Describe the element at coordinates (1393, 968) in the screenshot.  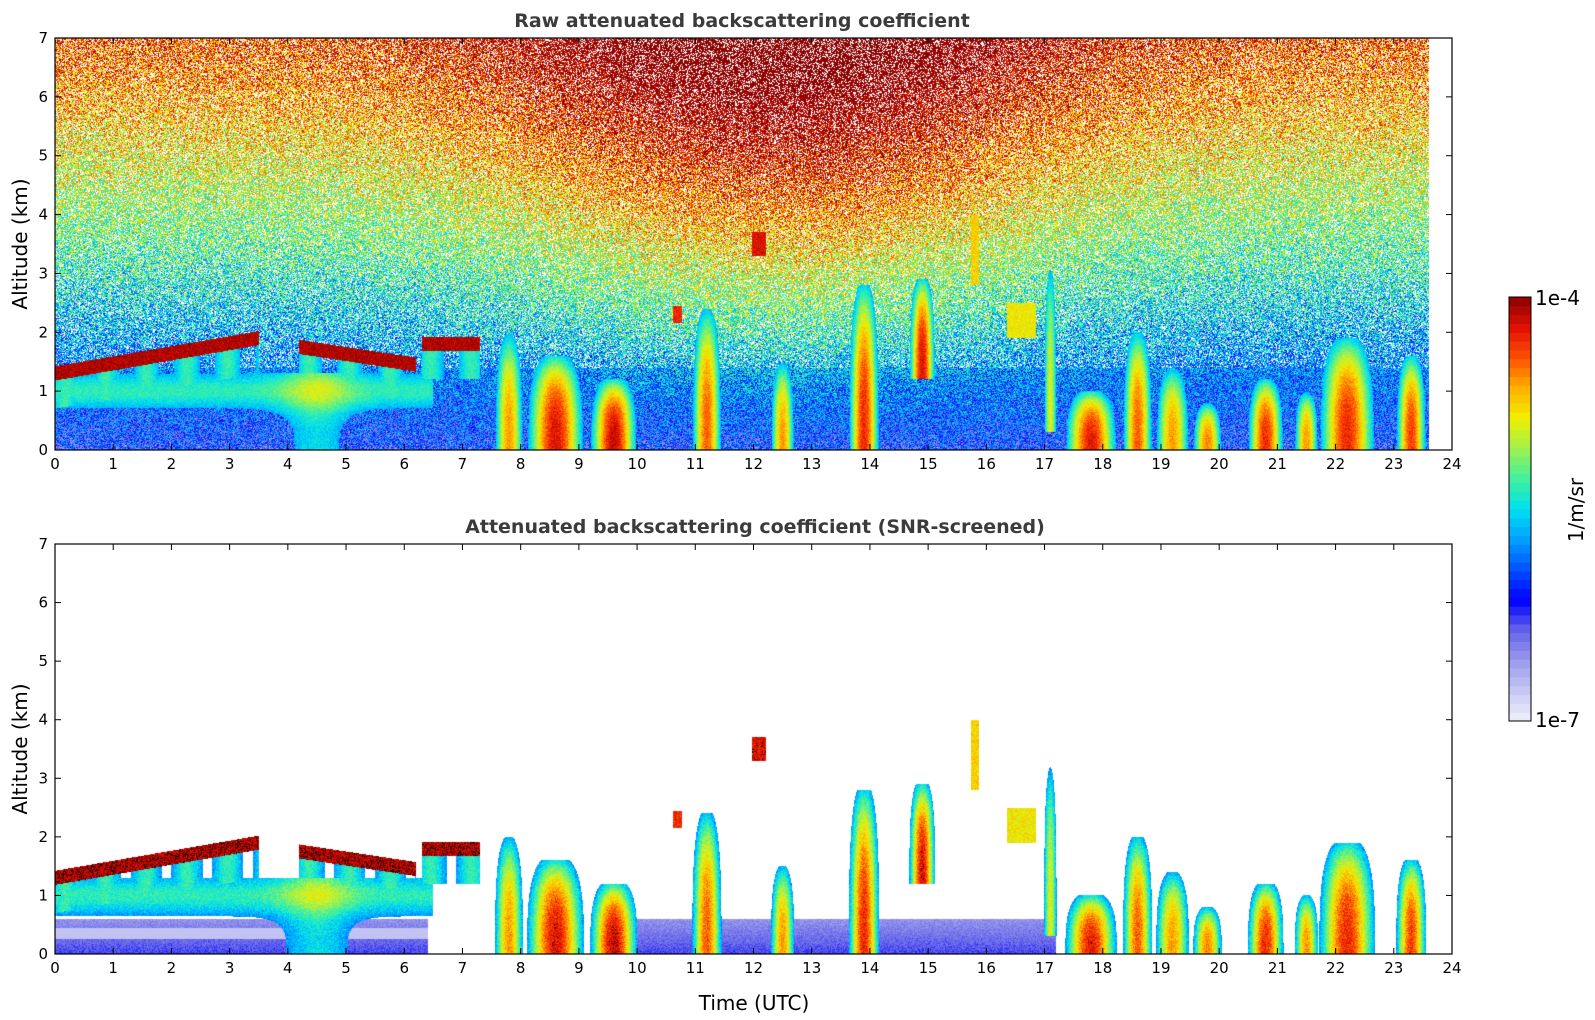
I see `panel2-xtick-label: 23` at that location.